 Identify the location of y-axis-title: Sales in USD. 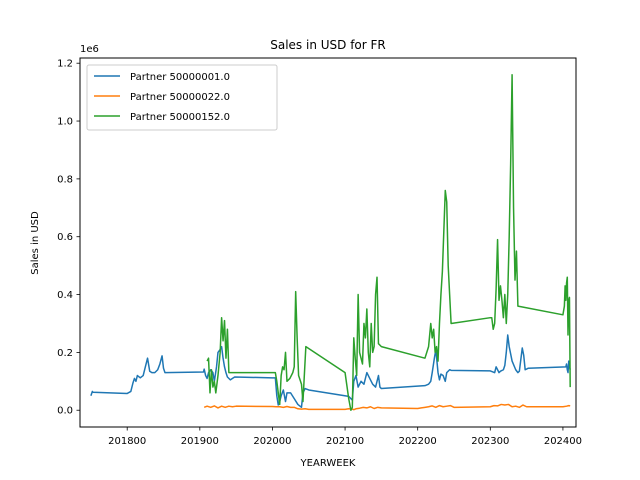
(35, 243).